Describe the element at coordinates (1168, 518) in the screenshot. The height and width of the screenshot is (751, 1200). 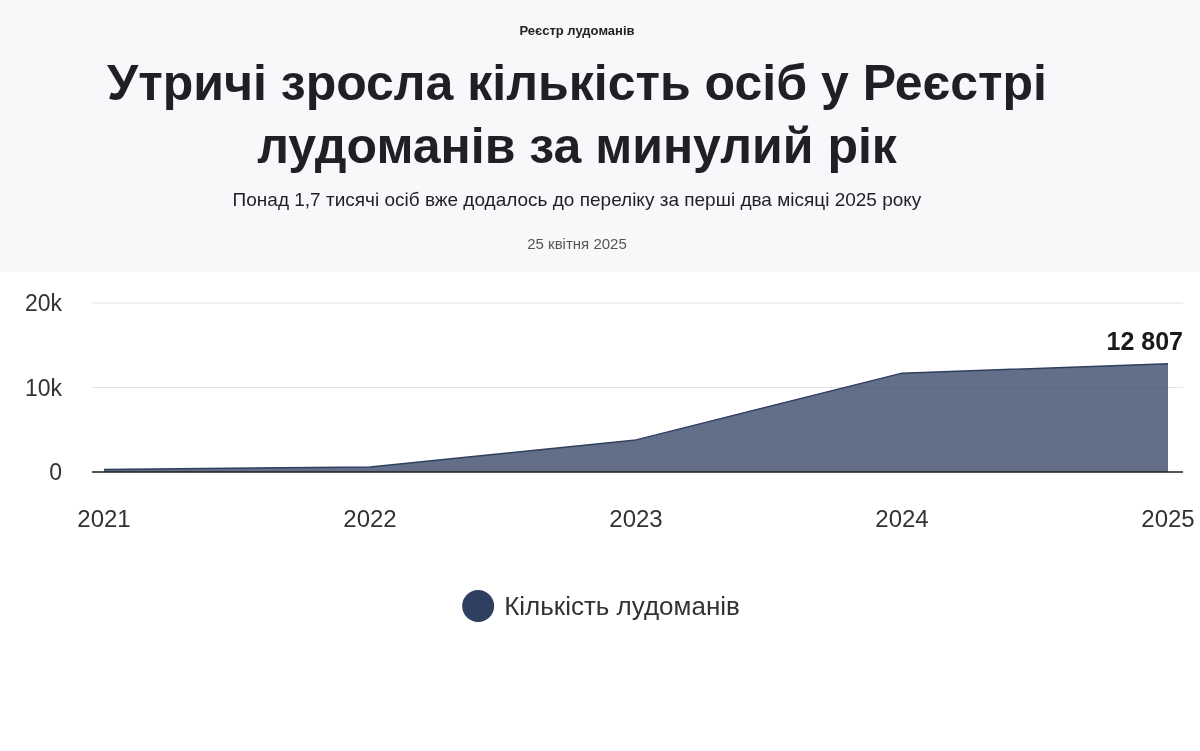
I see `x-tick-label: 2025` at that location.